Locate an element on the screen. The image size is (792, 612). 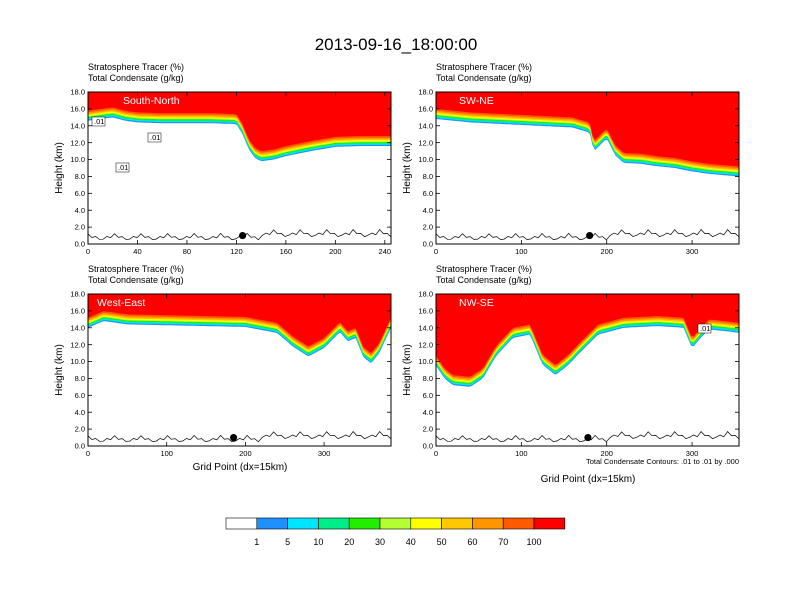
colorbar-label: 100 is located at coordinates (533, 542).